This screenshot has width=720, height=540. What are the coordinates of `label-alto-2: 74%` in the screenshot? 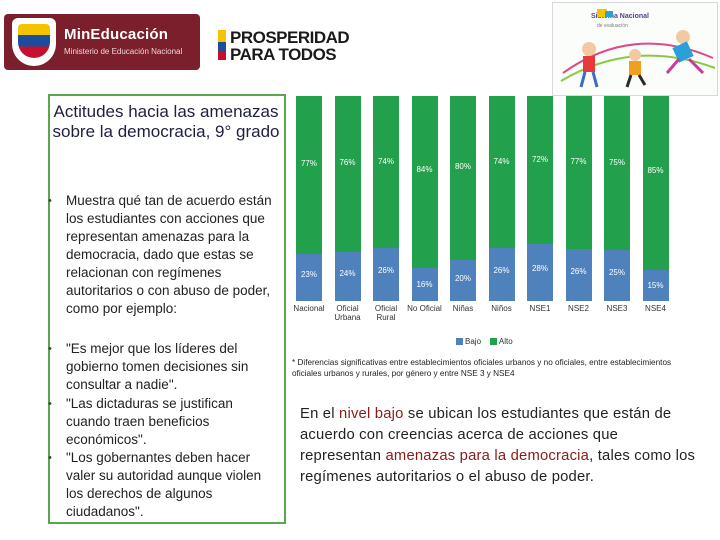 It's located at (385, 161).